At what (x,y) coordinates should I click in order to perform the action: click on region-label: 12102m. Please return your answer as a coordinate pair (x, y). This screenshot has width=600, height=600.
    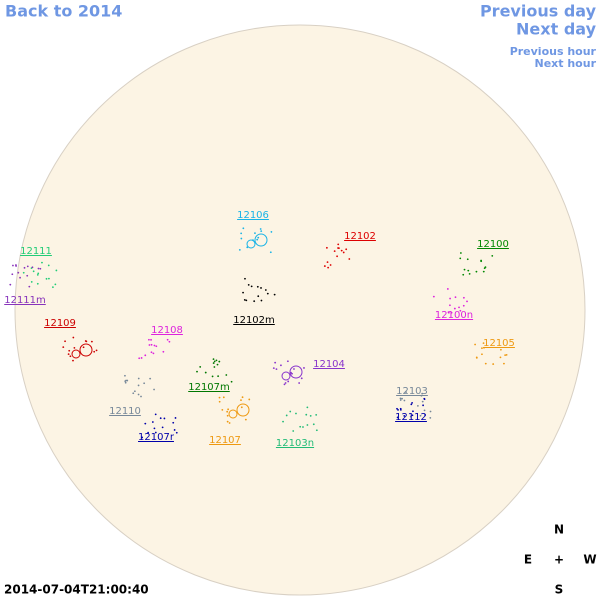
    Looking at the image, I should click on (254, 320).